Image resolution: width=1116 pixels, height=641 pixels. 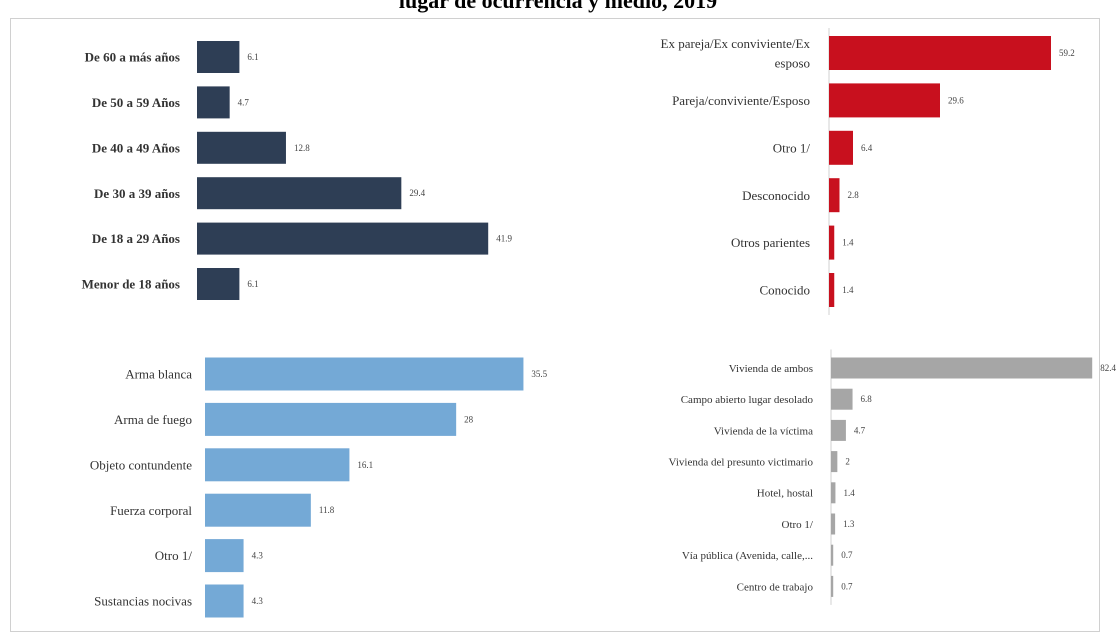 What do you see at coordinates (136, 238) in the screenshot?
I see `category-label-age: De 18 a 29 Años` at bounding box center [136, 238].